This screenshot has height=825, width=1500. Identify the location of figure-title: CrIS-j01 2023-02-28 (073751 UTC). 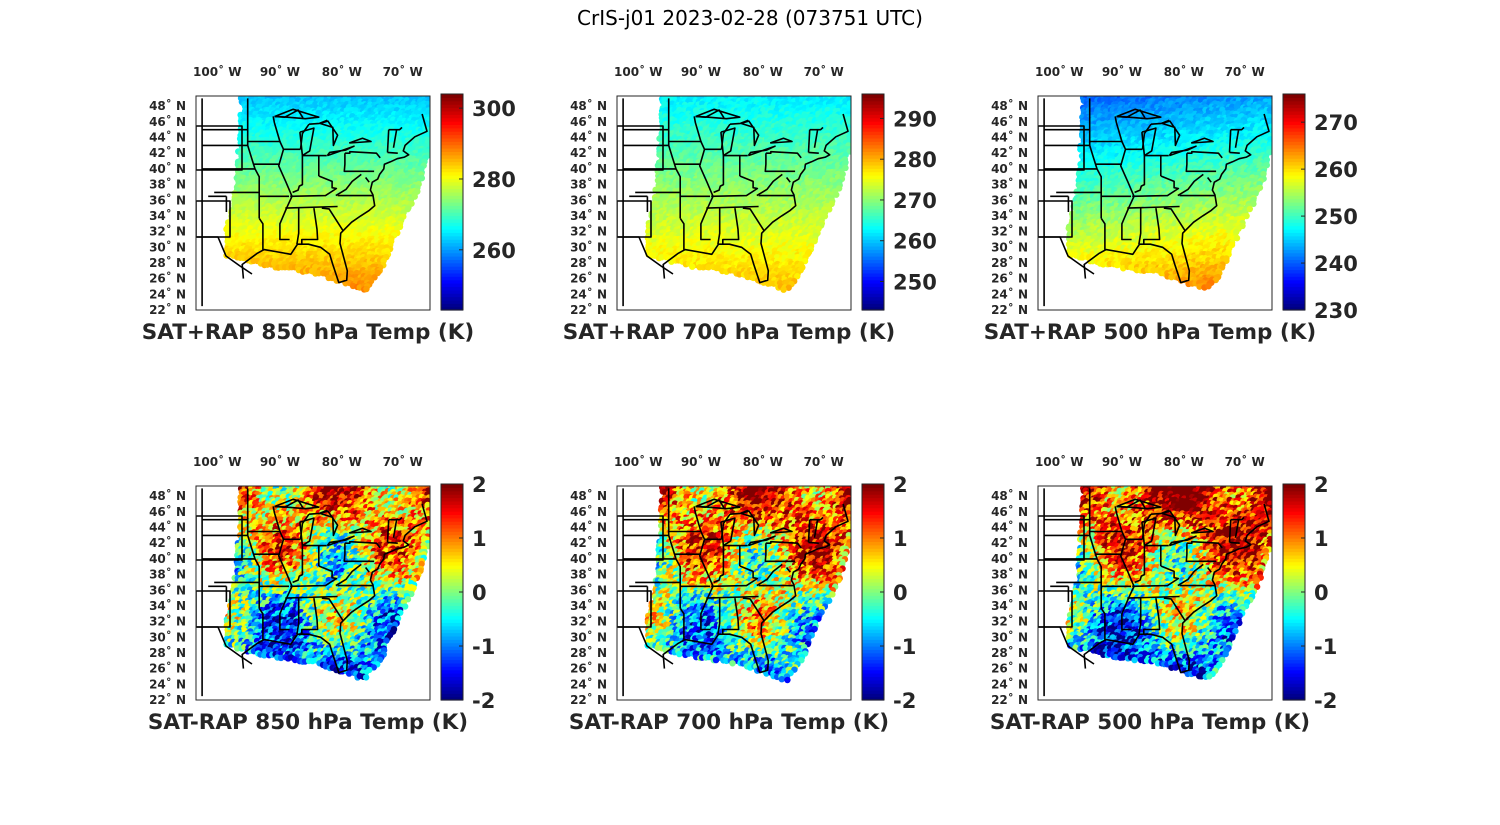
(750, 18).